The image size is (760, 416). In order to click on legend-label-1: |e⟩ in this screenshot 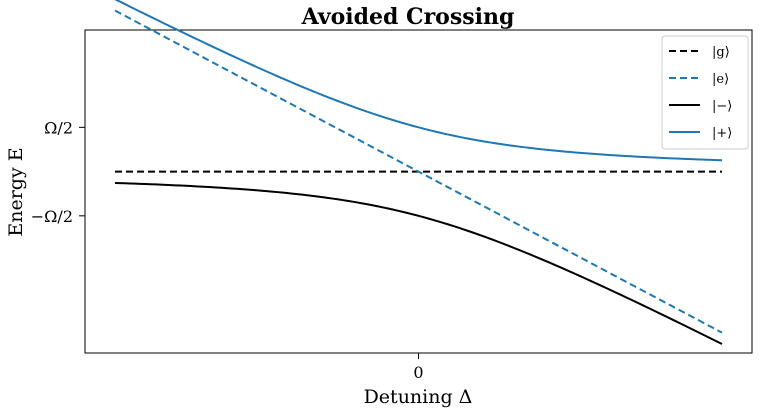, I will do `click(720, 79)`.